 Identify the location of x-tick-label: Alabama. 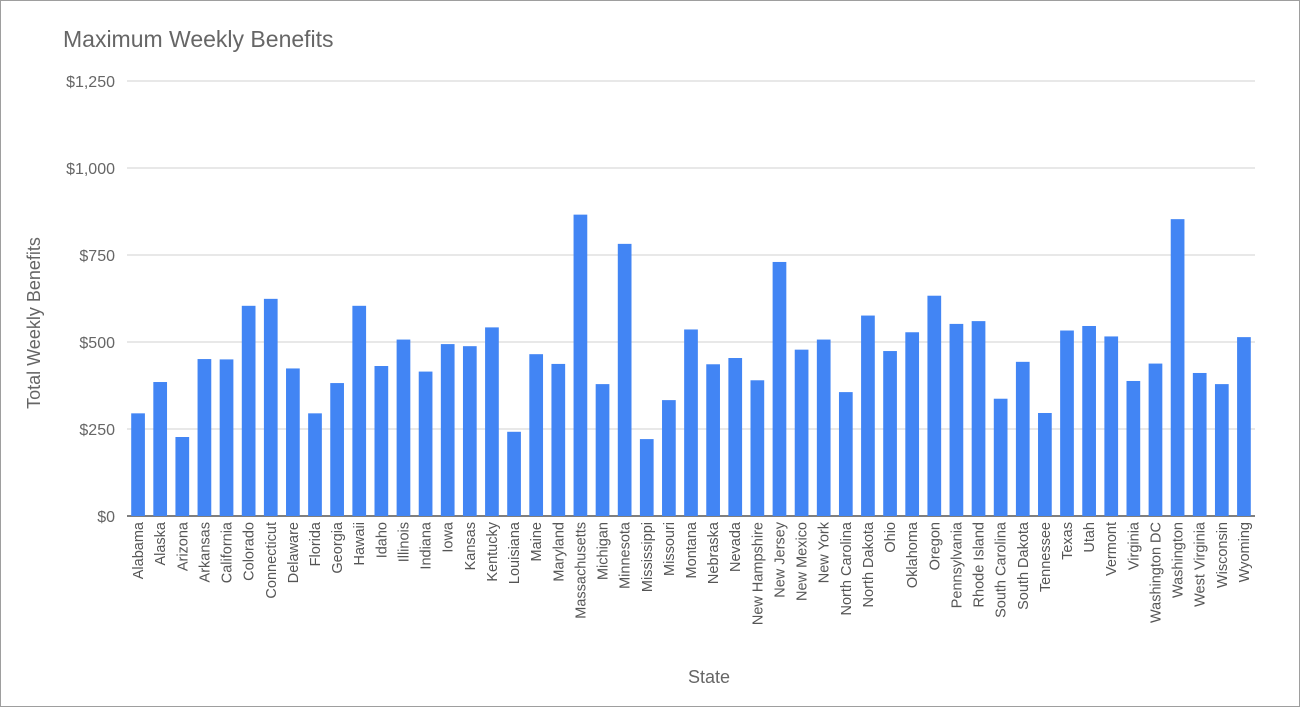
(139, 550).